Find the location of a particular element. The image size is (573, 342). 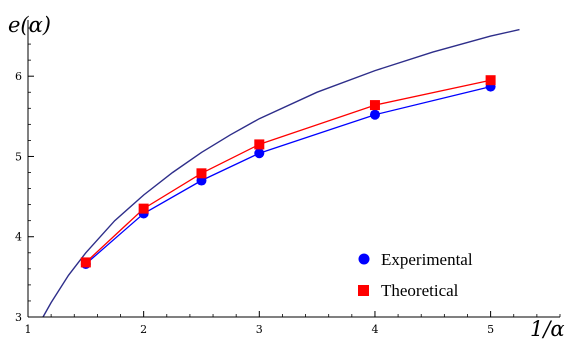

legend: Experimental Theoretical is located at coordinates (415, 275).